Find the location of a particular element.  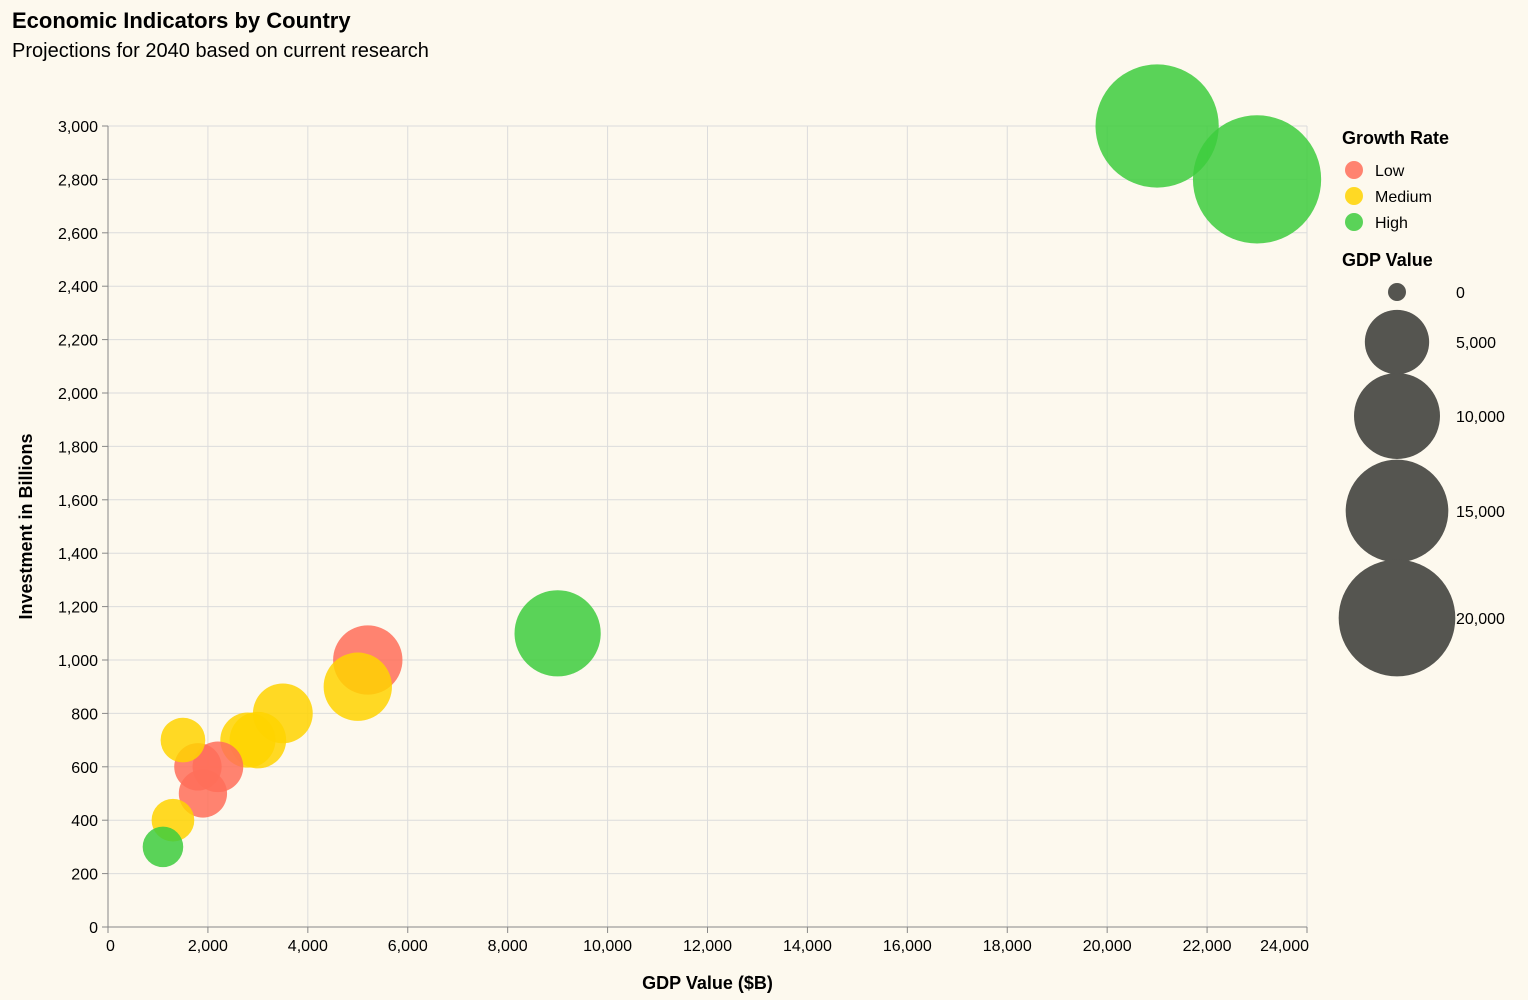

x-axis-title: GDP Value ($B) is located at coordinates (707, 983).